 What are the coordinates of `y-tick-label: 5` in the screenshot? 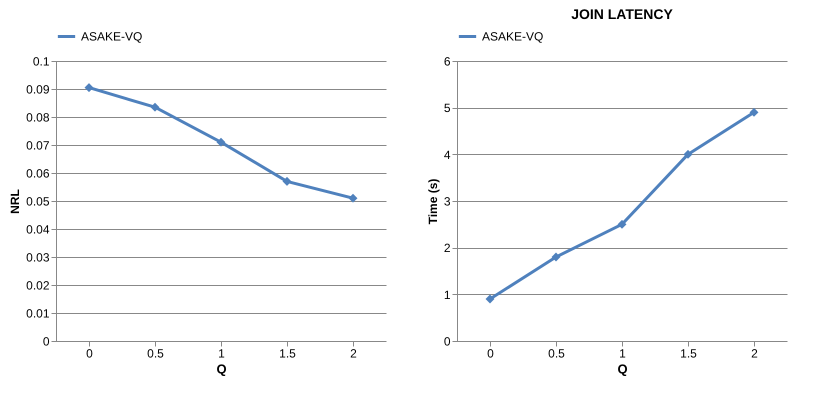 It's located at (447, 108).